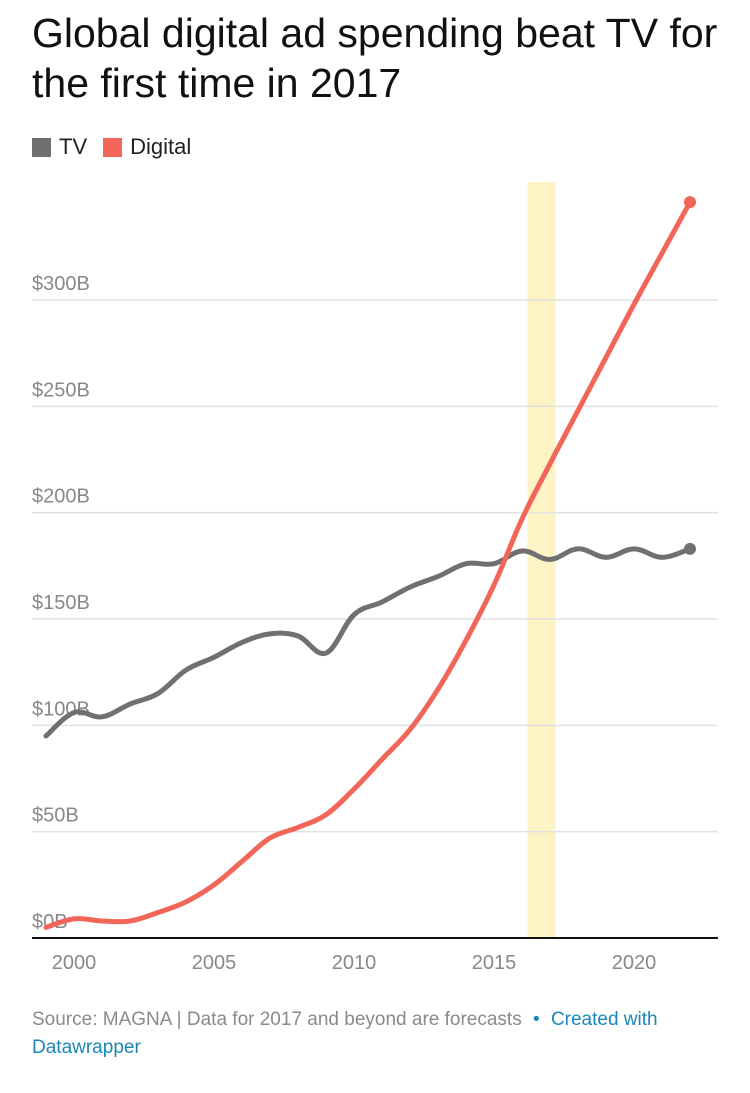 This screenshot has width=750, height=1093. What do you see at coordinates (214, 963) in the screenshot?
I see `x-tick-label: 2005` at bounding box center [214, 963].